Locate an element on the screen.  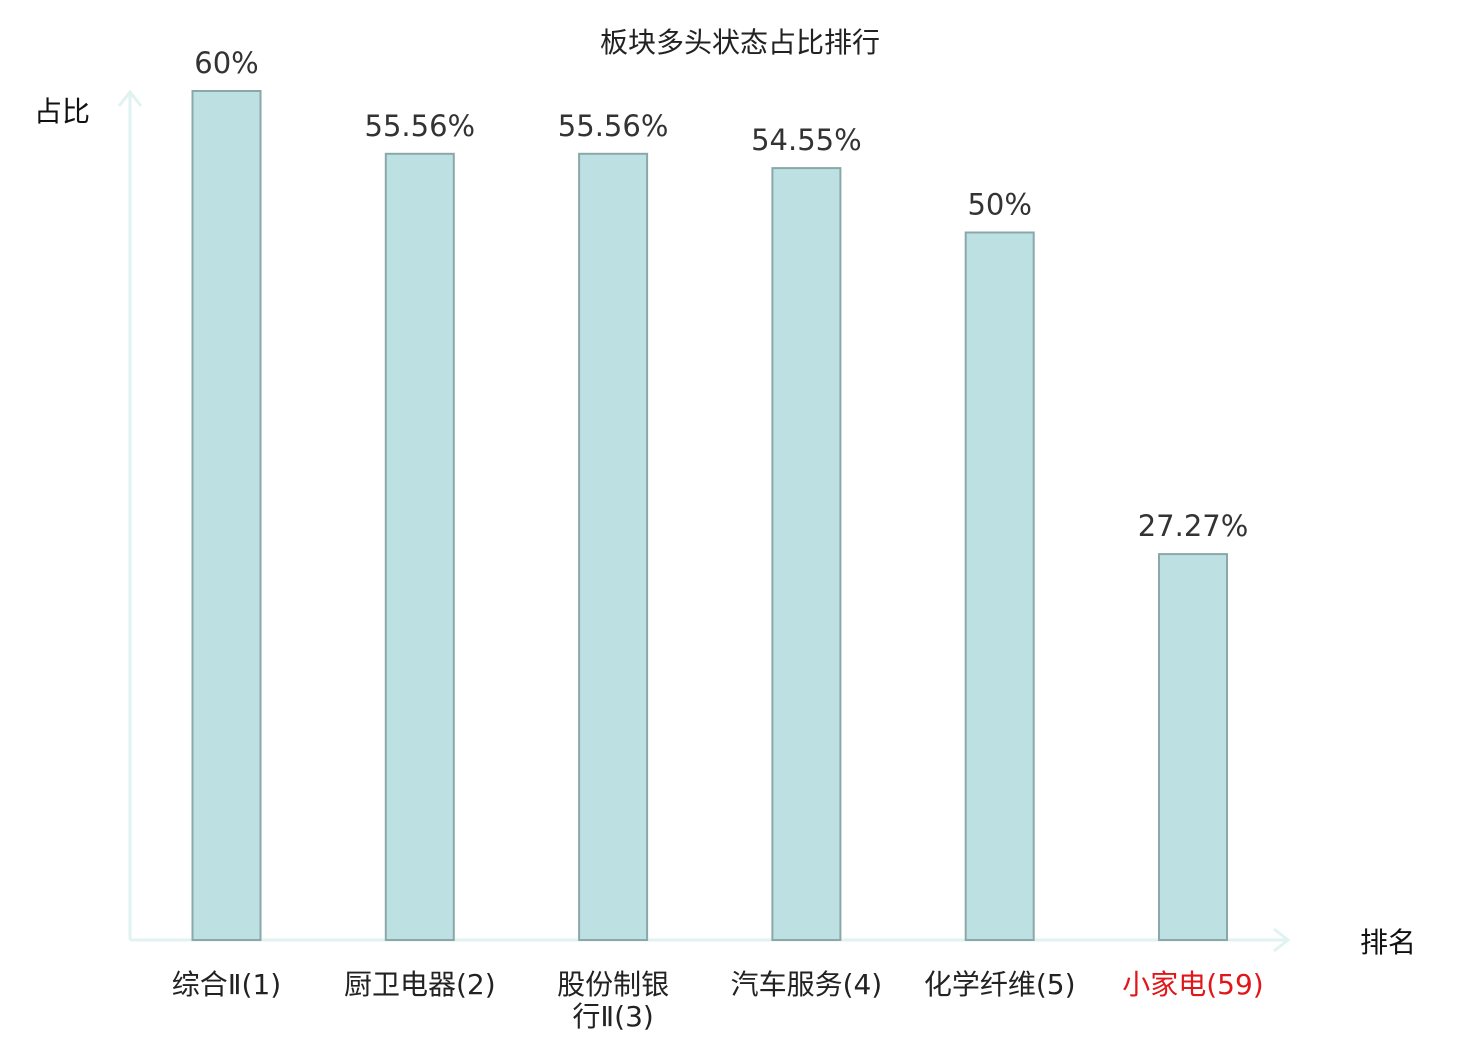
category-label-4: 化学纤维(5) is located at coordinates (1000, 984).